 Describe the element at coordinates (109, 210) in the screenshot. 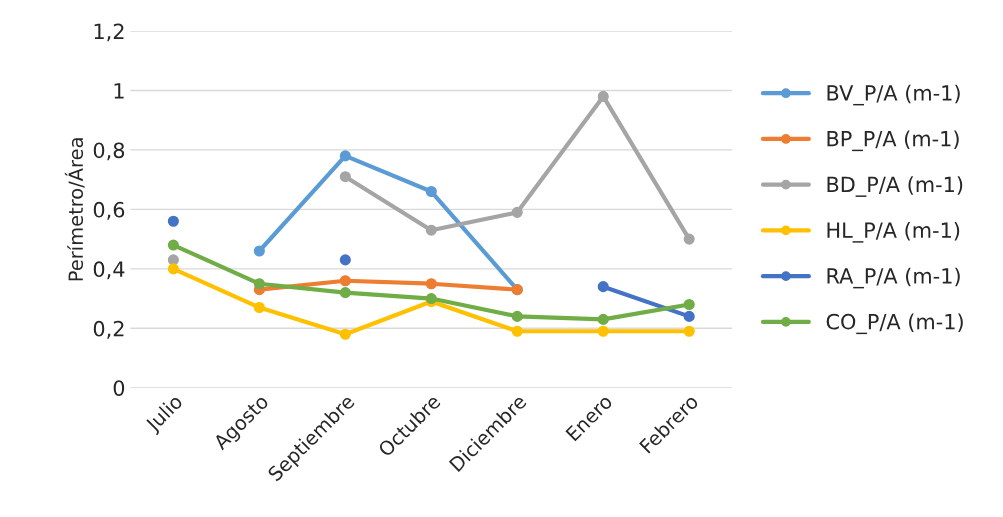

I see `y-tick-label: 0,6` at that location.